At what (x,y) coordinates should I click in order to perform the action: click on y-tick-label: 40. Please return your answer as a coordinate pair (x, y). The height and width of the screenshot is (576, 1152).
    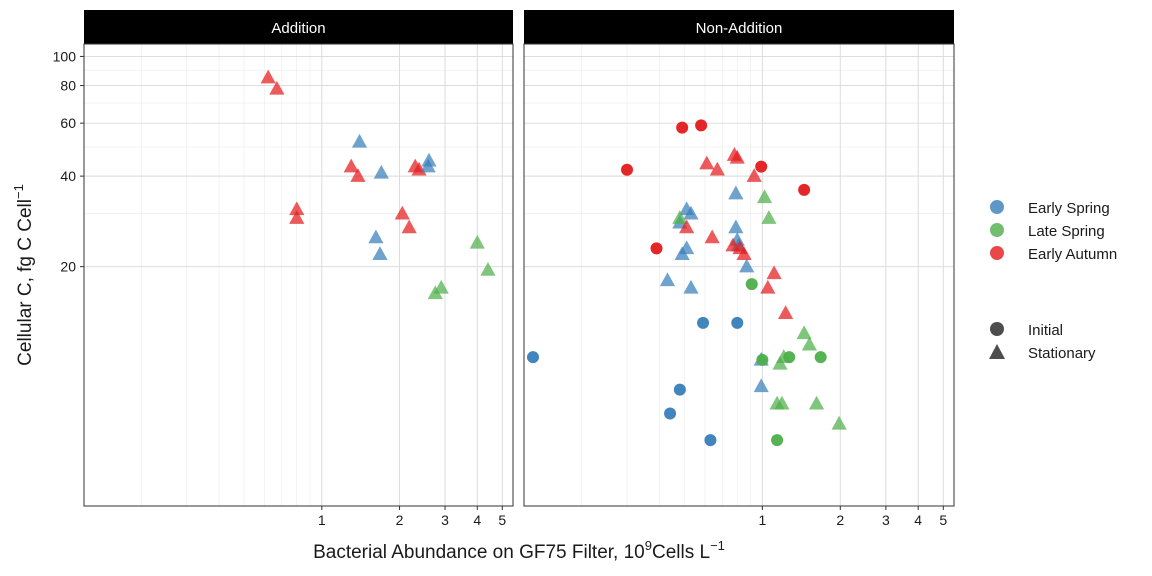
    Looking at the image, I should click on (68, 176).